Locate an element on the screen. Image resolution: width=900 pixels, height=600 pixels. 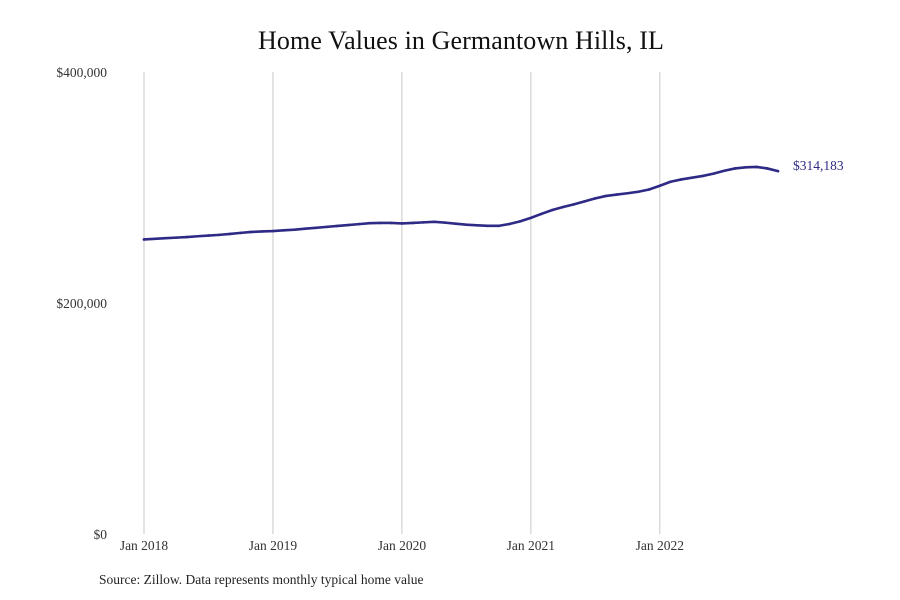
y-tick-label: $0 is located at coordinates (101, 534).